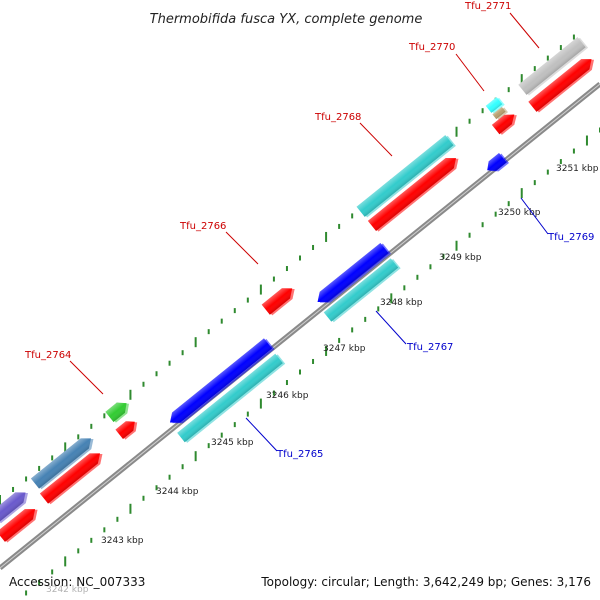 This screenshot has height=600, width=600. What do you see at coordinates (177, 492) in the screenshot?
I see `kbp-label: 3244 kbp` at bounding box center [177, 492].